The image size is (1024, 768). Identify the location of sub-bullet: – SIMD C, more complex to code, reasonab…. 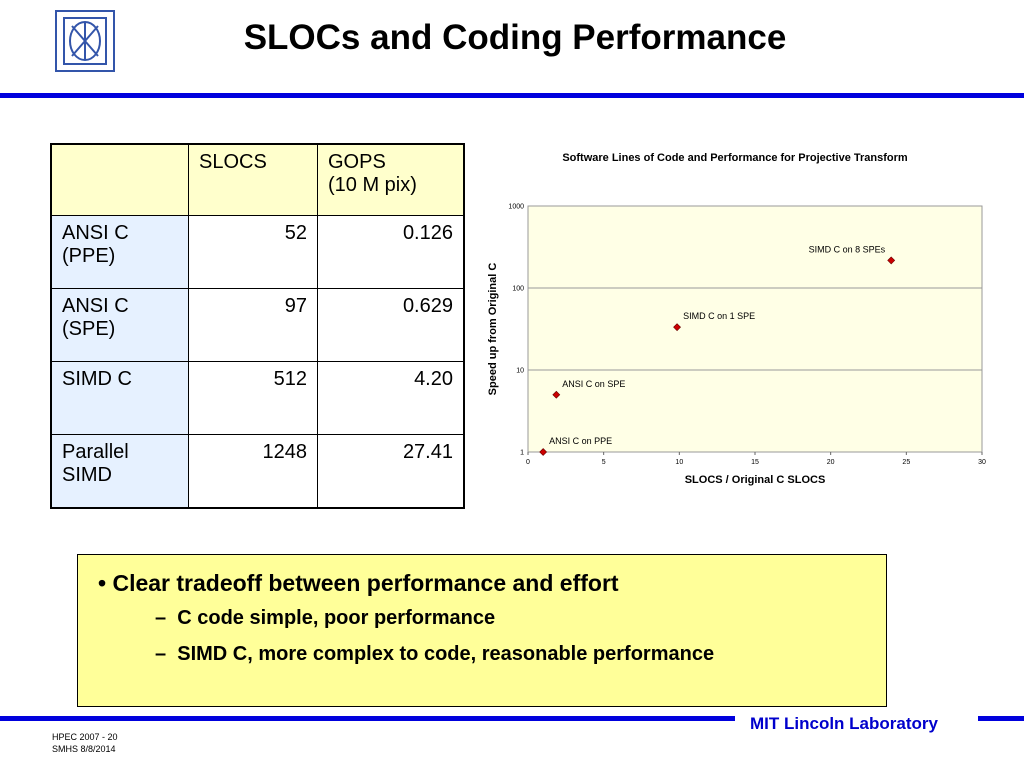
(435, 654).